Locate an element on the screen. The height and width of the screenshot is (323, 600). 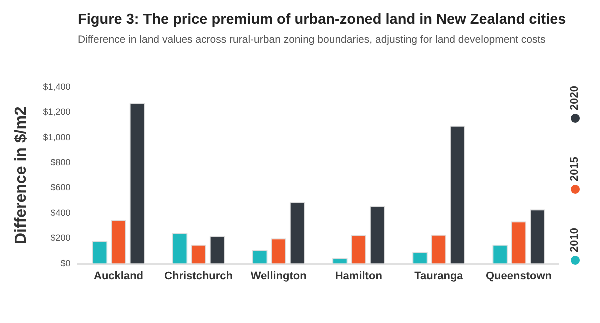
x-tick-label: Wellington is located at coordinates (279, 276).